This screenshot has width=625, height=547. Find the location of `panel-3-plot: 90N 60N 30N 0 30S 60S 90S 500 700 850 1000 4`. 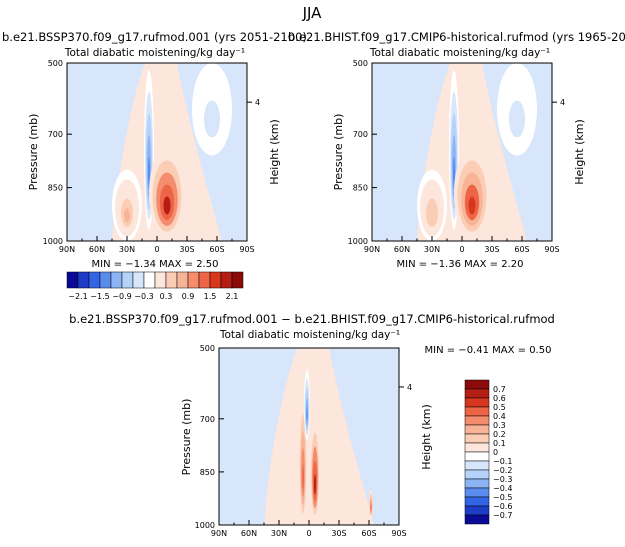

panel-3-plot: 90N 60N 30N 0 30S 60S 90S 500 700 850 1000 4 is located at coordinates (303, 441).